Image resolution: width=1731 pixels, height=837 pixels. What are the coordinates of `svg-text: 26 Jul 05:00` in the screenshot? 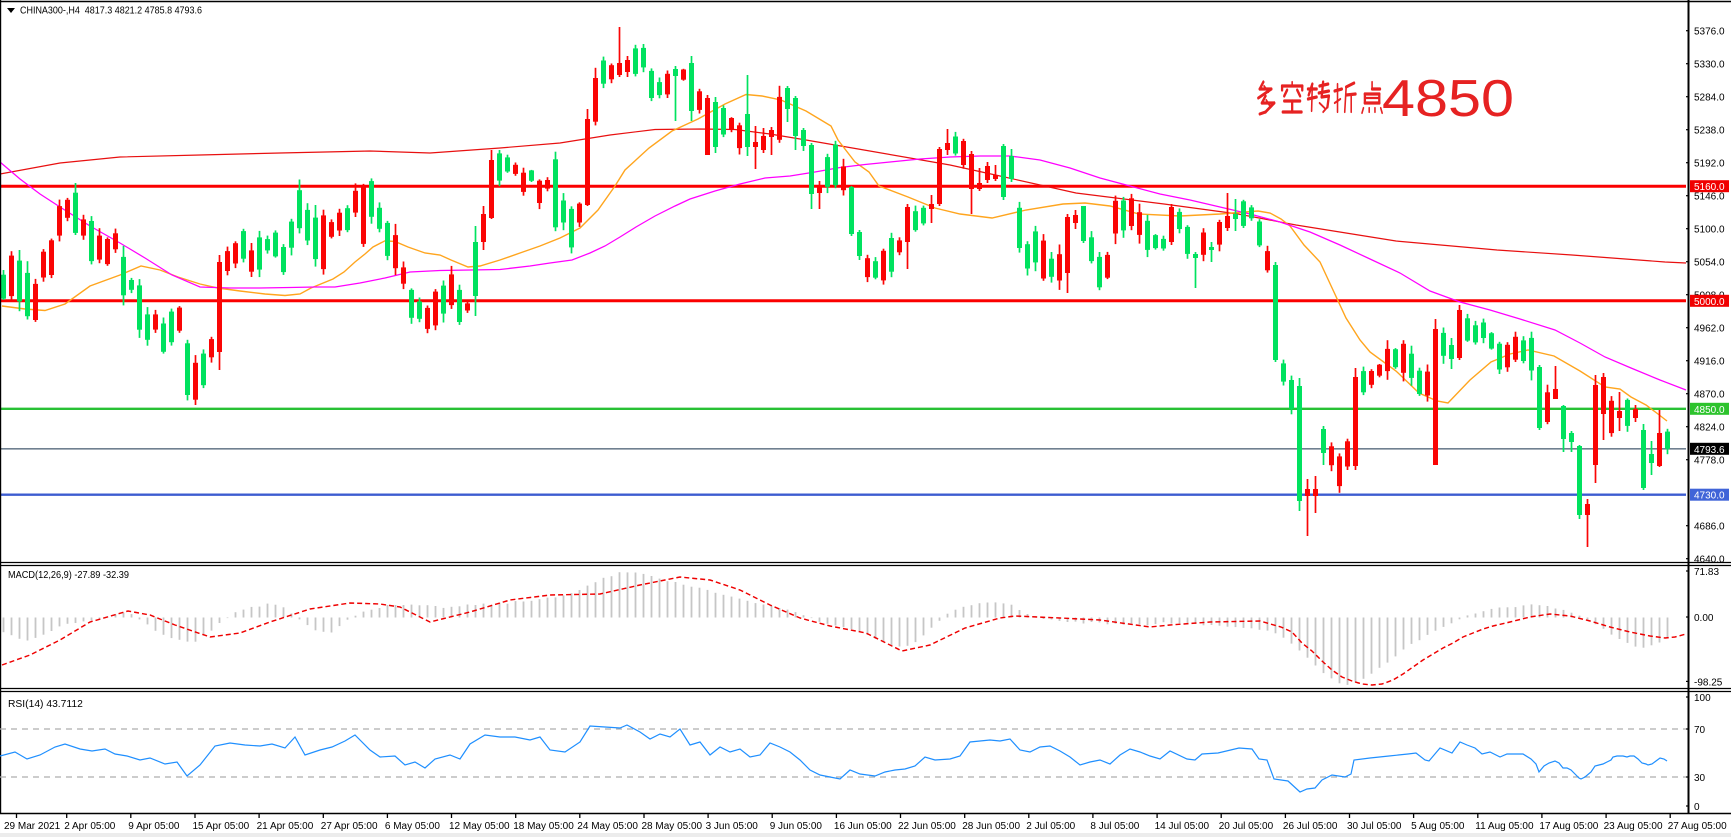 It's located at (1310, 826).